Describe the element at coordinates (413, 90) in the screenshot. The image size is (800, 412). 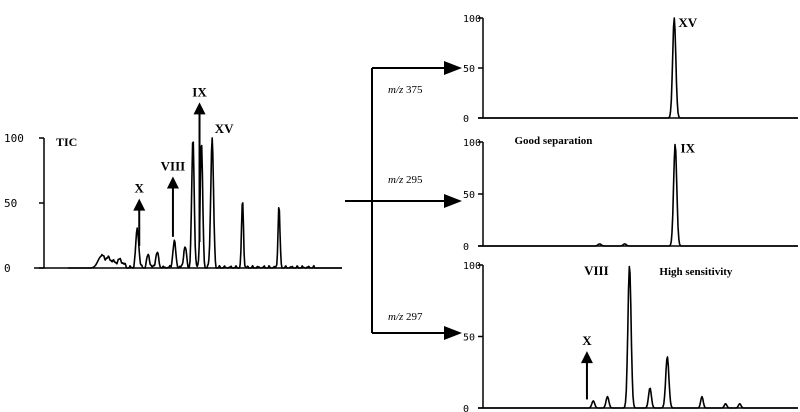
I see `ion-label-375-text: 375` at that location.